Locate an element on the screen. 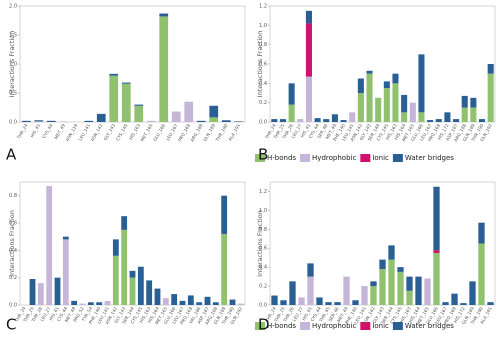 The height and width of the screenshot is (342, 500). x-tick-label: LEU_167 is located at coordinates (172, 132).